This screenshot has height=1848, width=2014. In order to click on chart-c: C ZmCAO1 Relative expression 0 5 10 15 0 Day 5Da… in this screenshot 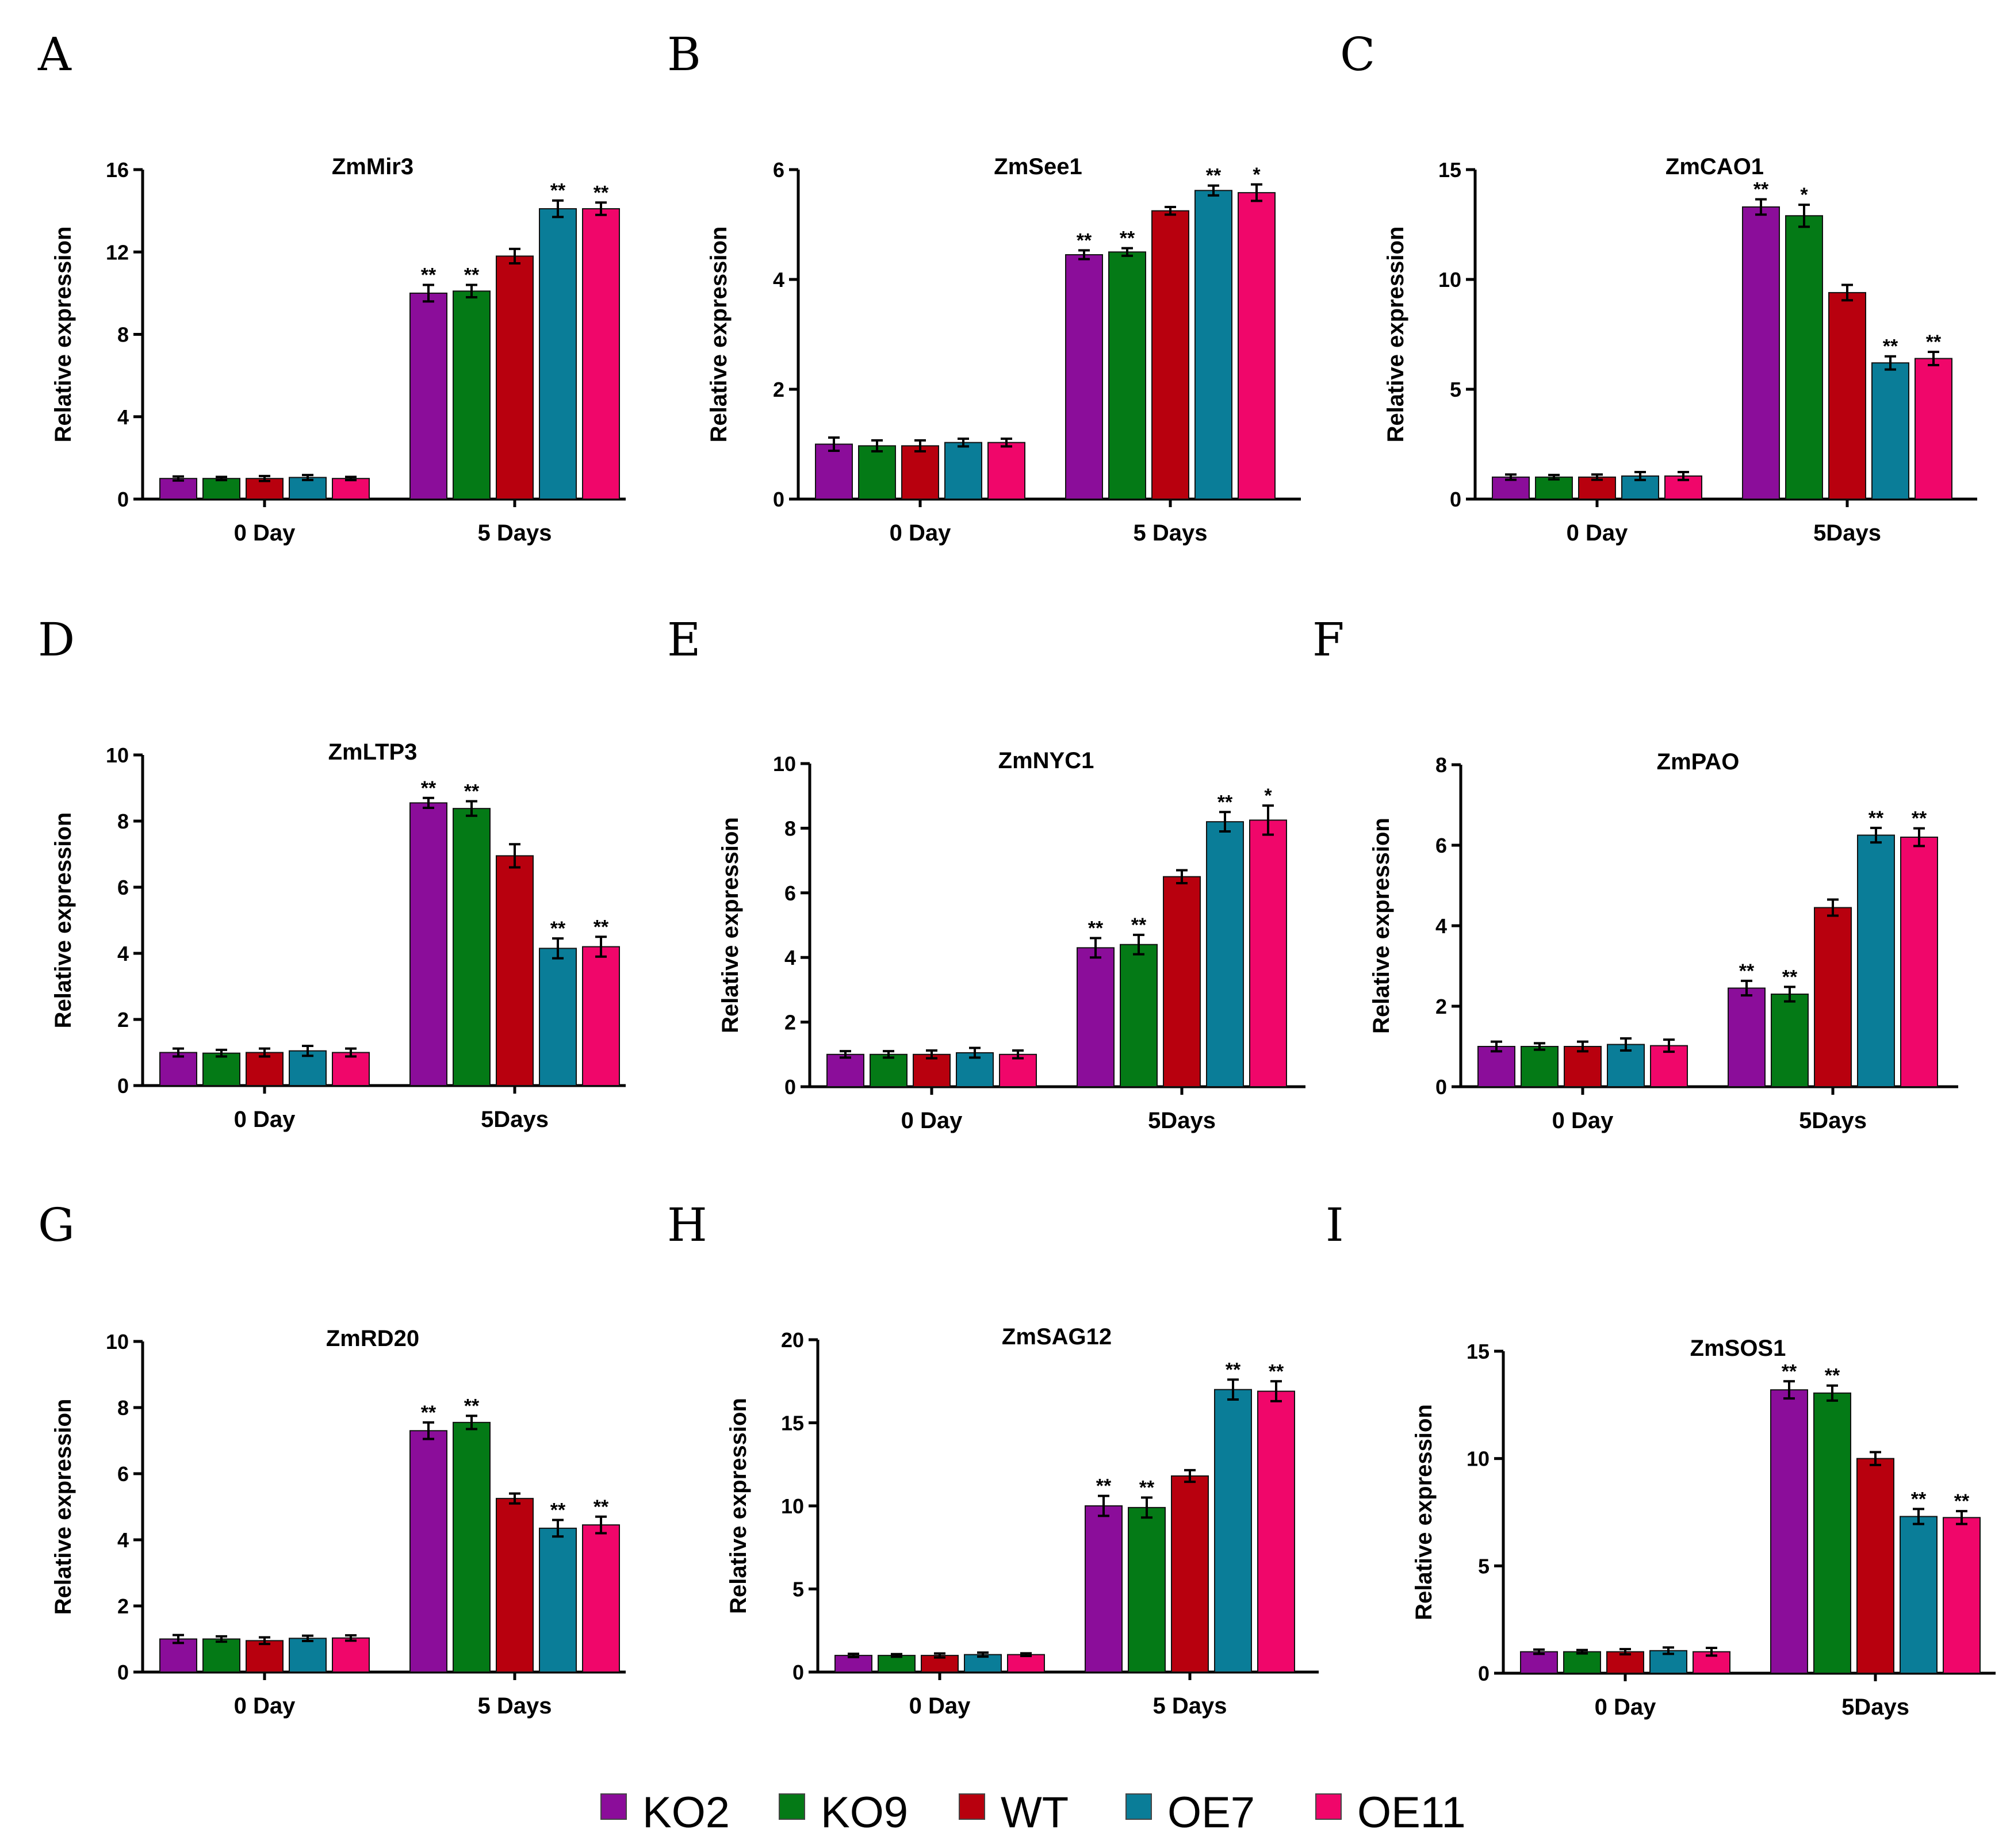, I will do `click(1659, 287)`.